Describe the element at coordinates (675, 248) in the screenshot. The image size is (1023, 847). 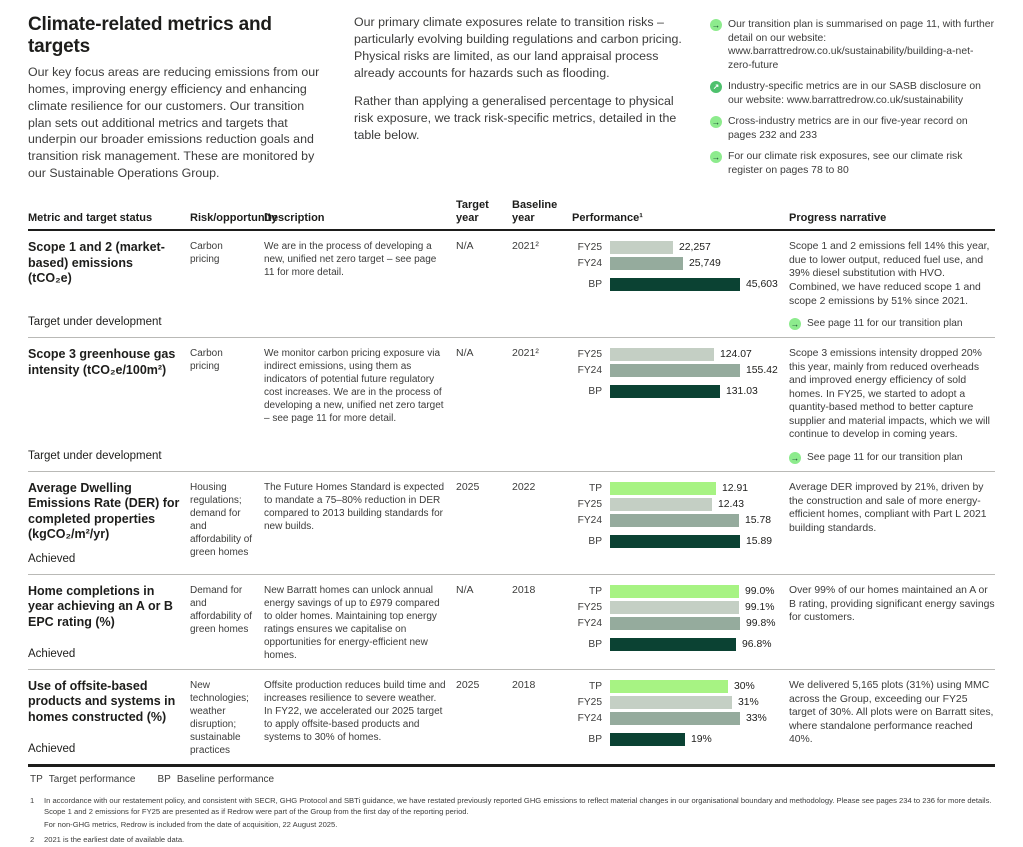
I see `bar-row: FY25 22,257` at that location.